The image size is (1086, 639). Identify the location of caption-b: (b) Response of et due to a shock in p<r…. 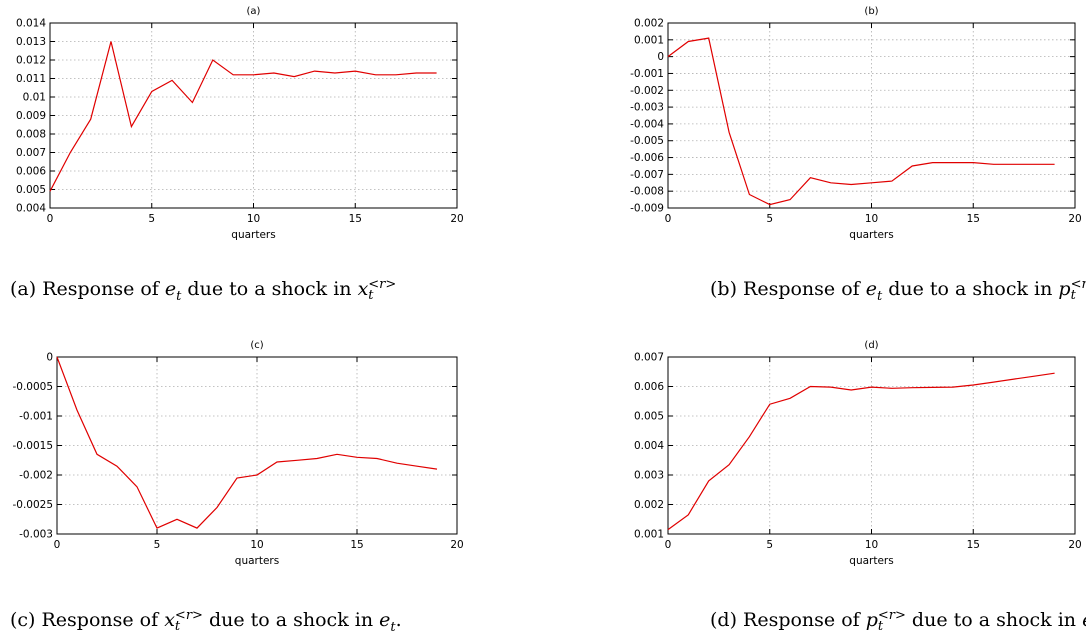
(898, 291).